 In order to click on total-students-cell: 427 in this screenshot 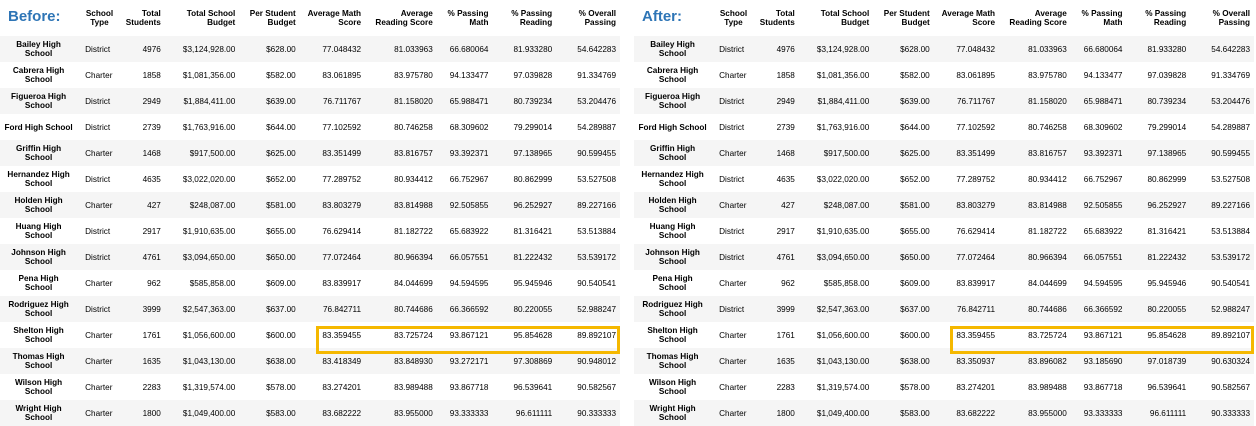, I will do `click(154, 205)`.